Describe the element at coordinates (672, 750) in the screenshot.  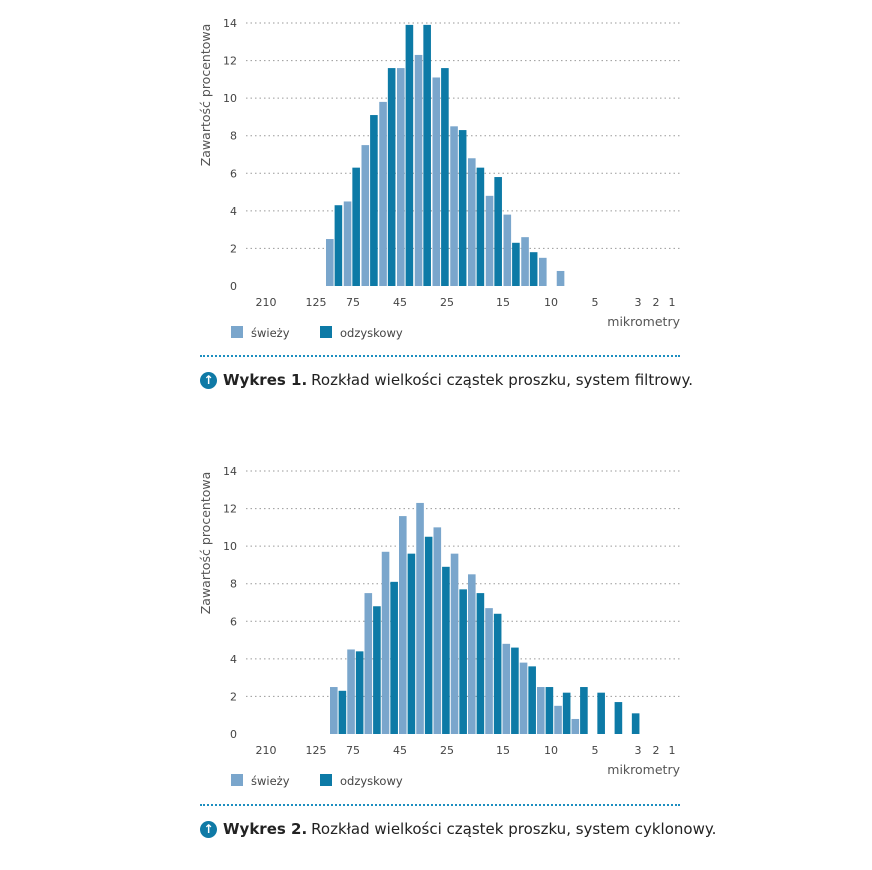
I see `x-tick-label: 1` at that location.